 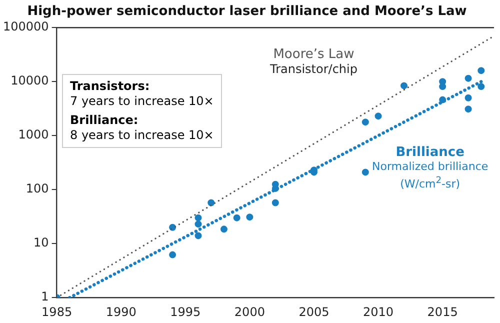 What do you see at coordinates (185, 311) in the screenshot?
I see `x-tick-label: 1995` at bounding box center [185, 311].